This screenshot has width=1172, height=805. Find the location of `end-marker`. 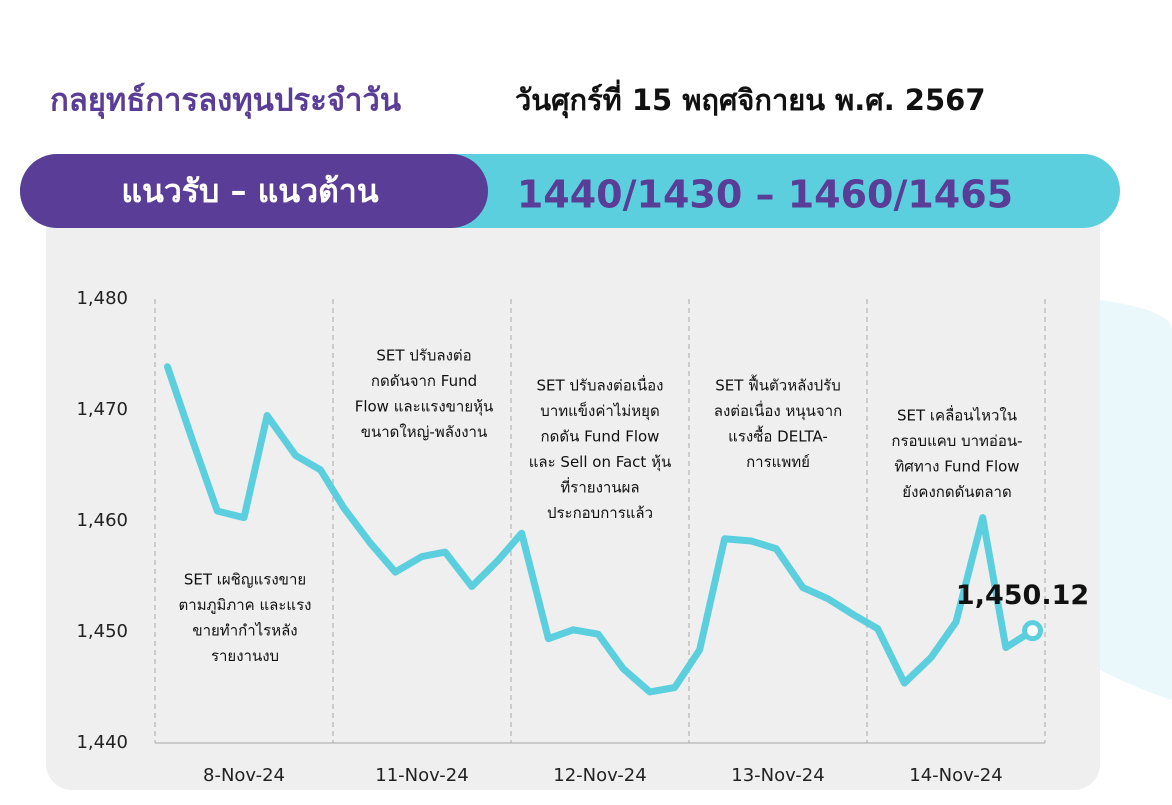

end-marker is located at coordinates (1033, 631).